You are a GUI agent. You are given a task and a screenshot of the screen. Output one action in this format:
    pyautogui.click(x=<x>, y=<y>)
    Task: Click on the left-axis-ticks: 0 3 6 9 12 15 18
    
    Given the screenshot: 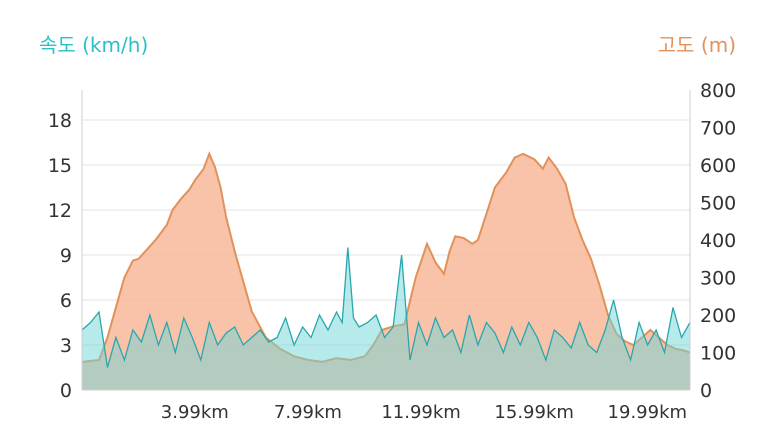 What is the action you would take?
    pyautogui.click(x=60, y=256)
    